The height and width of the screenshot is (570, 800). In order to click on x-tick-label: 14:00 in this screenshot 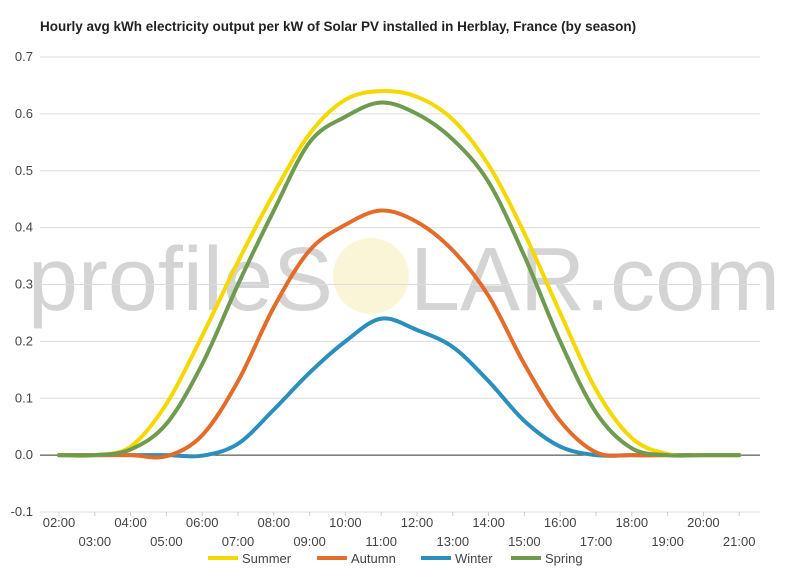, I will do `click(488, 522)`.